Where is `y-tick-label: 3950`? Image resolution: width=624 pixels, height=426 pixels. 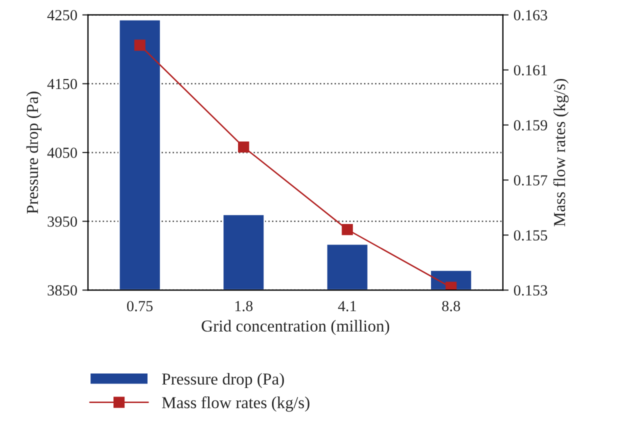
y-tick-label: 3950 is located at coordinates (62, 221).